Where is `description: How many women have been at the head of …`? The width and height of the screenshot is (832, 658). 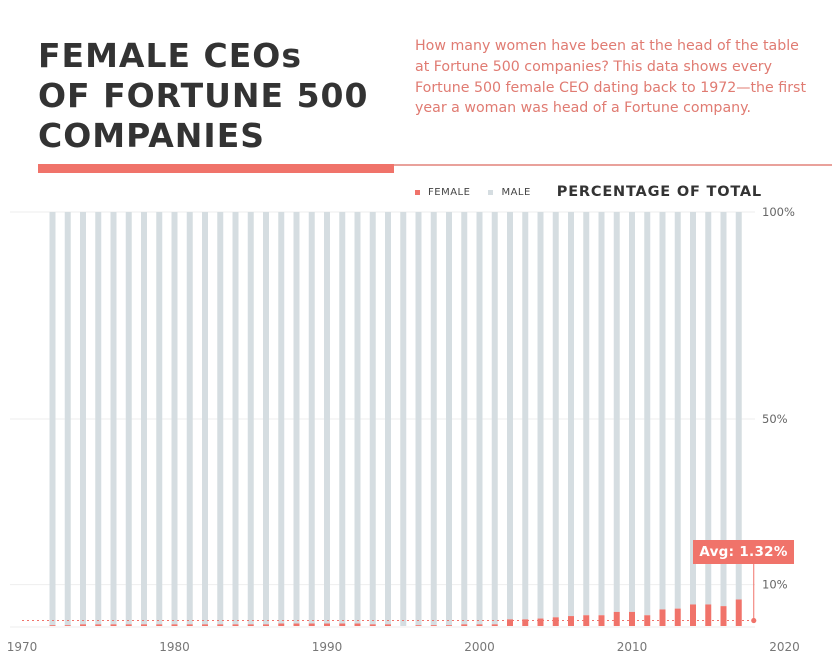 description: How many women have been at the head of … is located at coordinates (611, 77).